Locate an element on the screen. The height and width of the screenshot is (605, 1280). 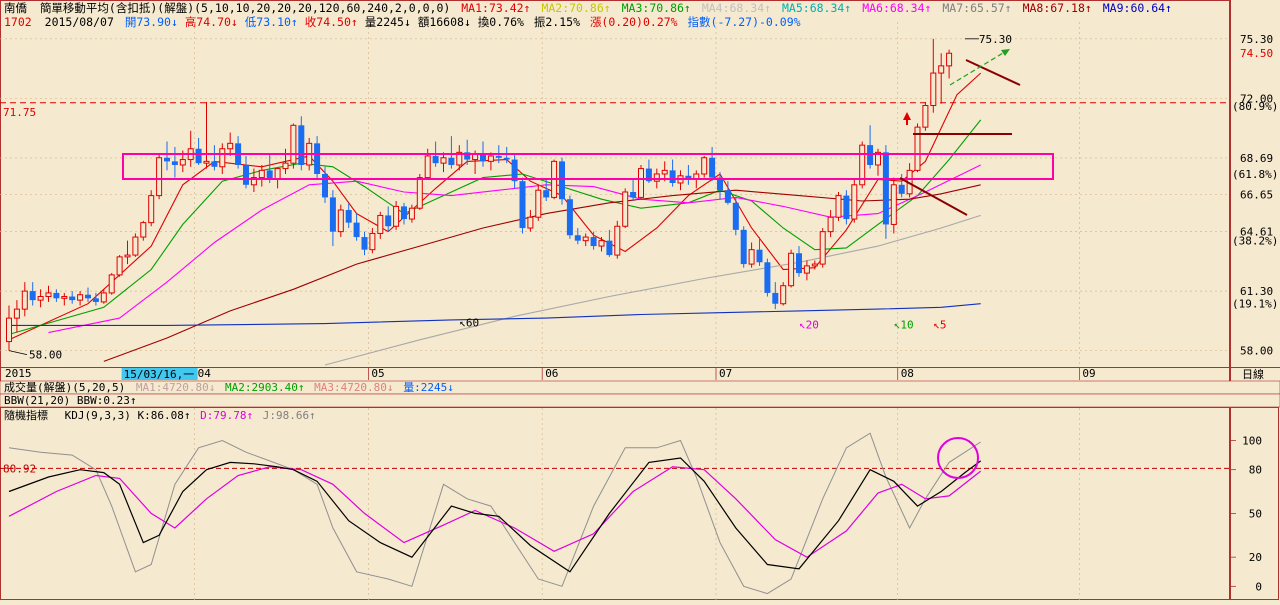
month-label: 04 is located at coordinates (205, 373).